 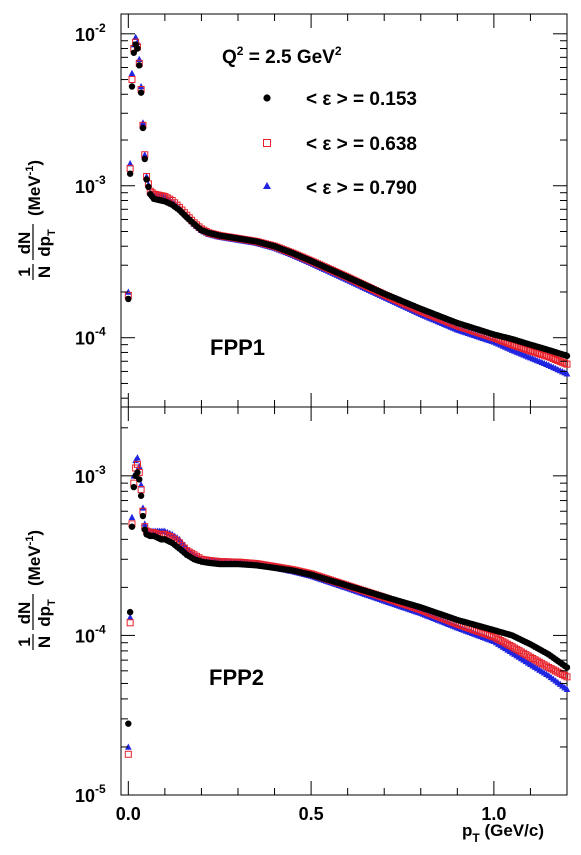 What do you see at coordinates (361, 144) in the screenshot?
I see `legend-label-0638: < ε > = 0.638` at bounding box center [361, 144].